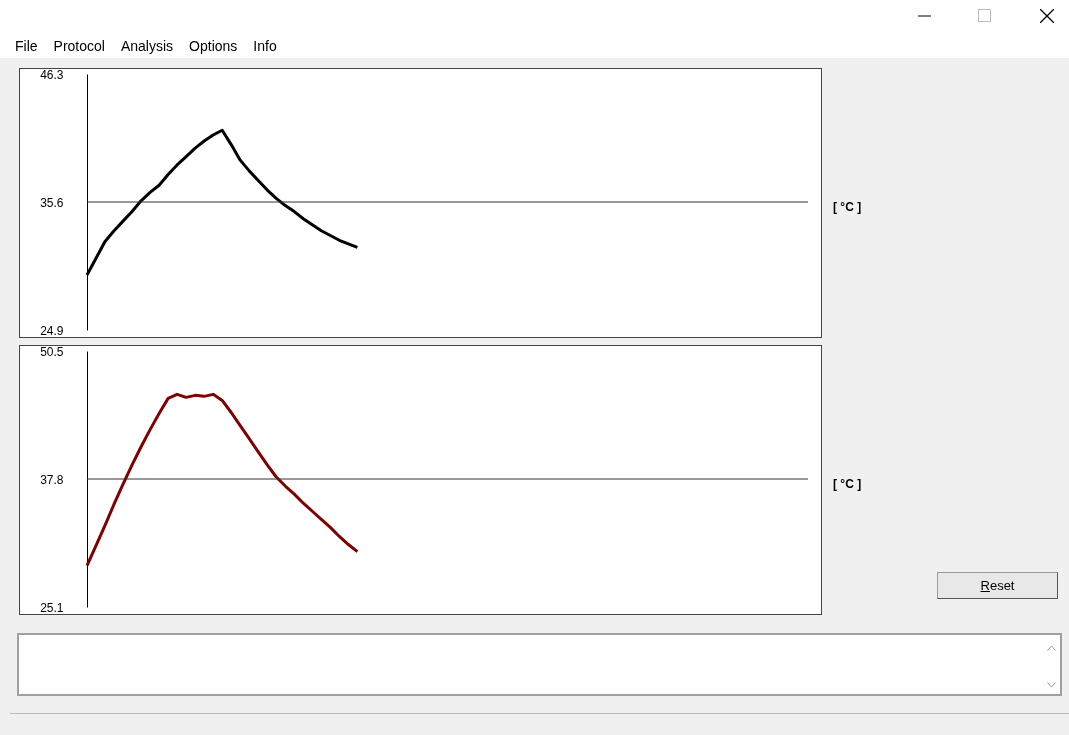  What do you see at coordinates (265, 46) in the screenshot?
I see `text: Info` at bounding box center [265, 46].